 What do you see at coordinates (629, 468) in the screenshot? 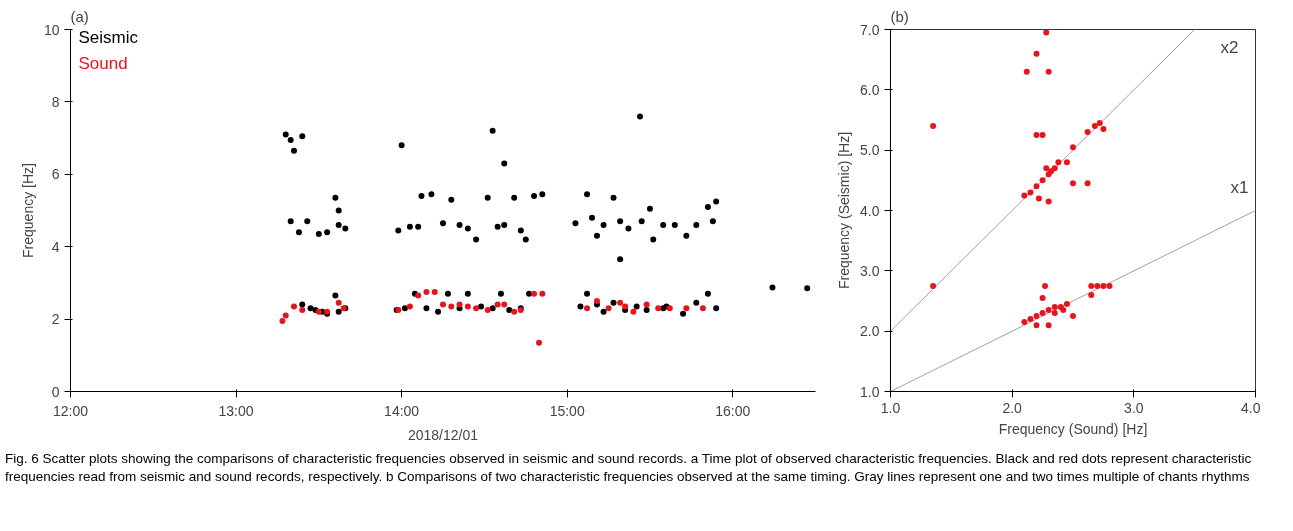
I see `caption: Fig. 6 Scatter plots showing the comparisons of characteristic frequencies observed in seismic and sound records. a Time plot of observed characteristic frequencies. Black and red dots represent characteristic frequencies read from seismic and sound records, respectively. b Comparisons of two characteristic frequencies observed at the same timing. Gray lines represent one and two times multiple of chants rhythms` at bounding box center [629, 468].